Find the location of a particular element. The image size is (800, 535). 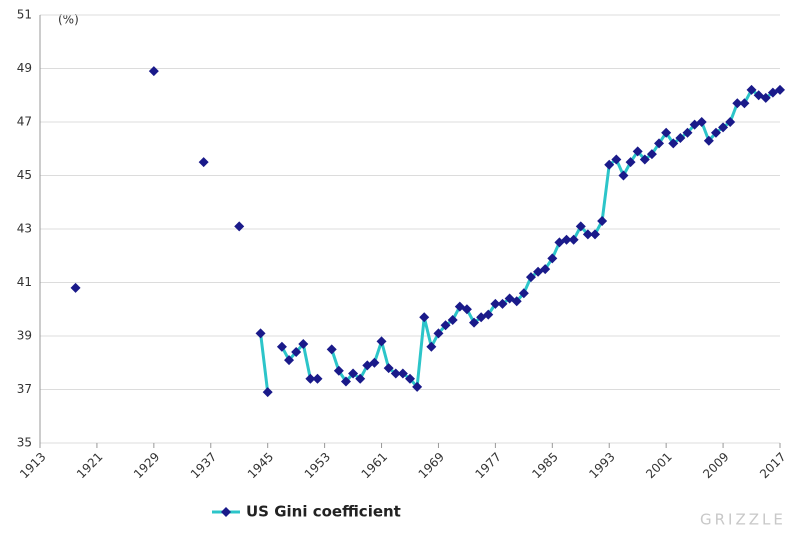

y-tick-label: 37 is located at coordinates (24, 389).